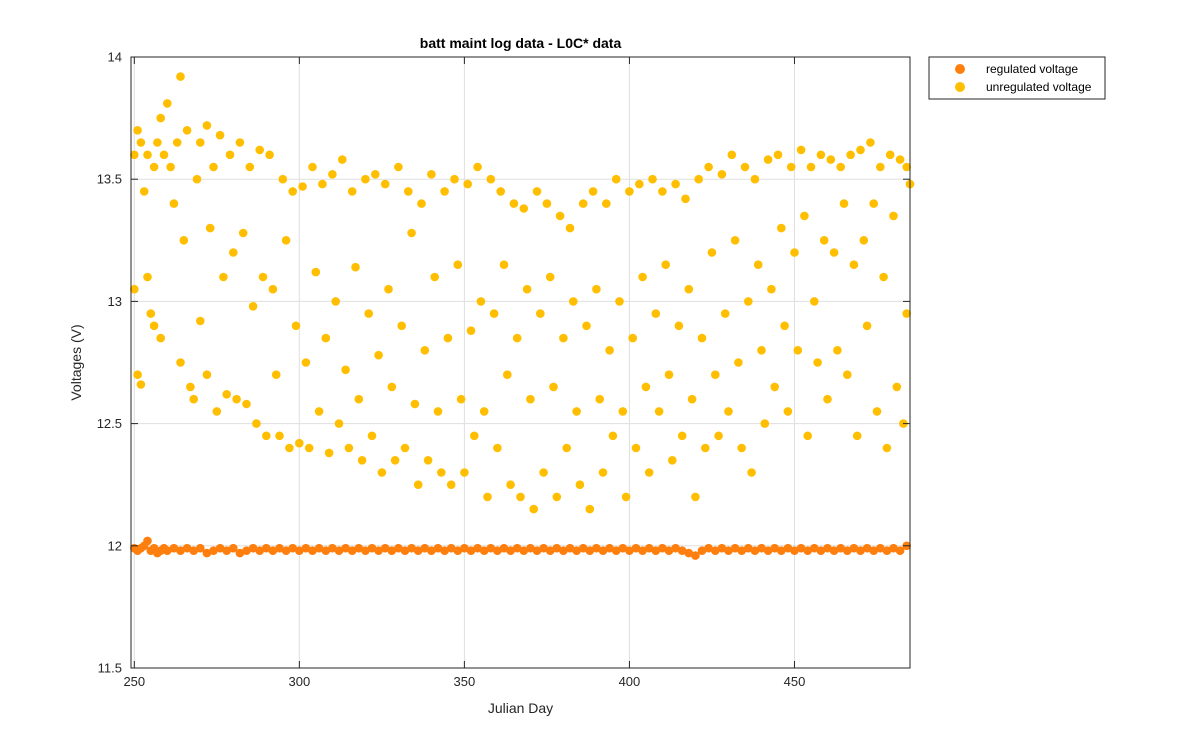  I want to click on x-tick-label: 400, so click(630, 681).